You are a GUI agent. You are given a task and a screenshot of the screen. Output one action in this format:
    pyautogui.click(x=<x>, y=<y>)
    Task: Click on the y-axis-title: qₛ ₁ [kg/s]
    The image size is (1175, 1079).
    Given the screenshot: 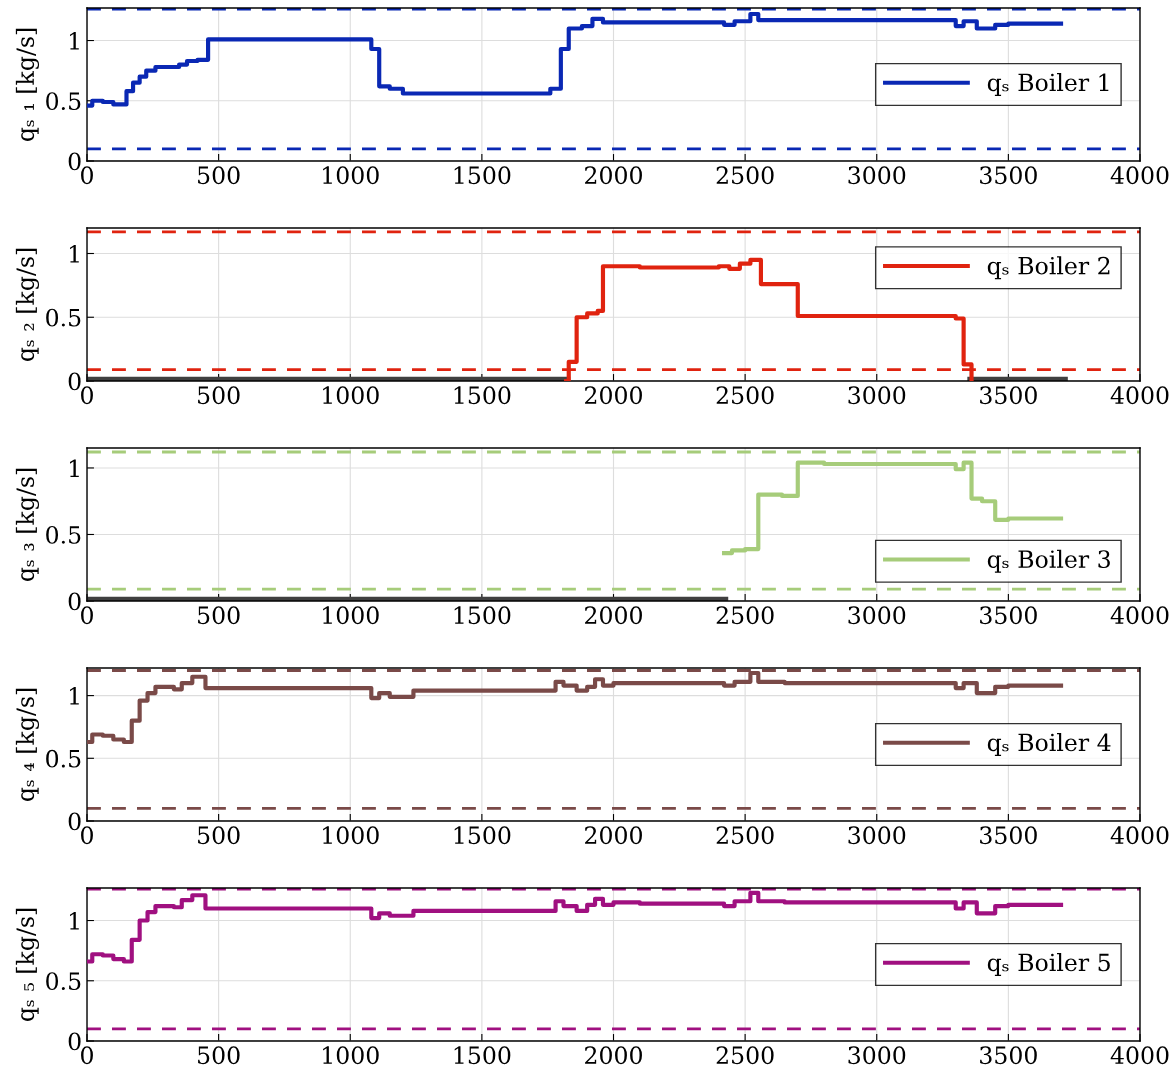 What is the action you would take?
    pyautogui.click(x=27, y=85)
    